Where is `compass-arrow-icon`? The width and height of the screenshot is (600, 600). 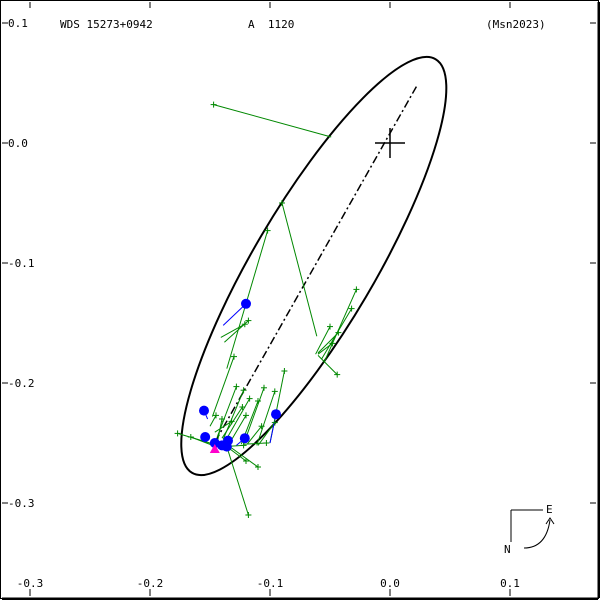 compass-arrow-icon is located at coordinates (550, 521).